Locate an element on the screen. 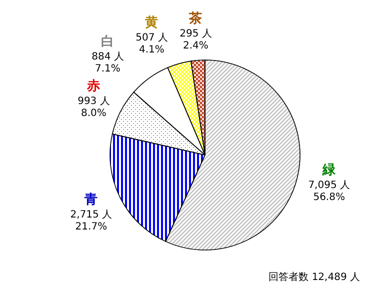  slice-label: 赤 is located at coordinates (93, 86).